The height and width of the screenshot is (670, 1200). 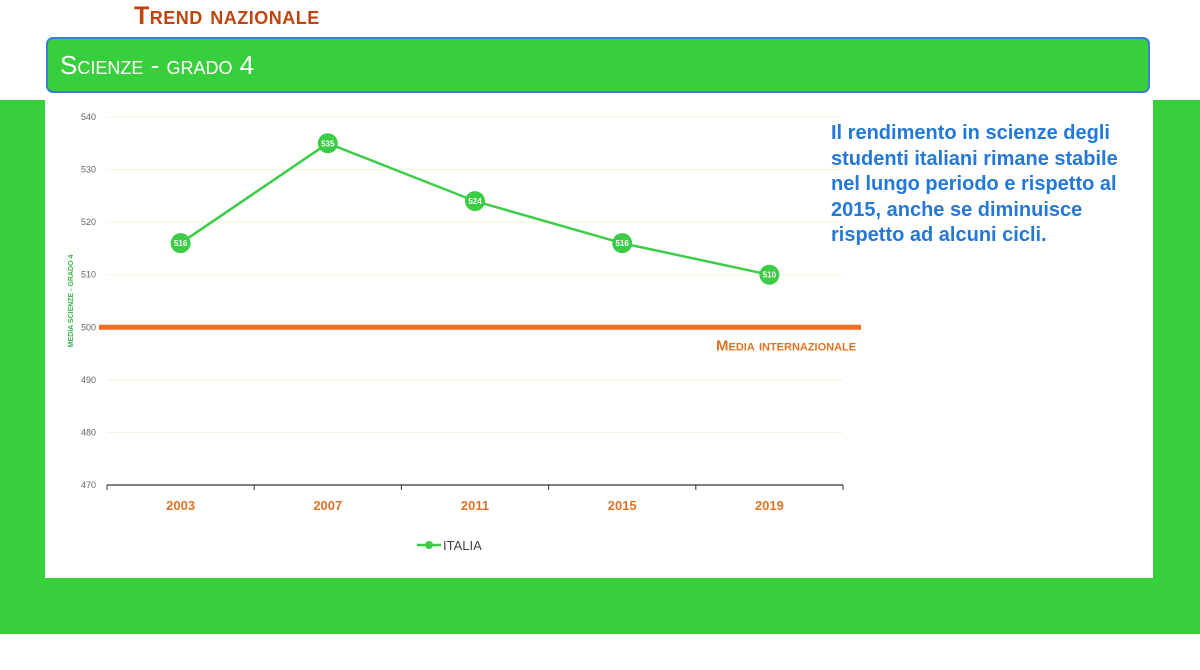 I want to click on y-axis-label: MEDIA SCIENZE - GRADO 4, so click(x=71, y=301).